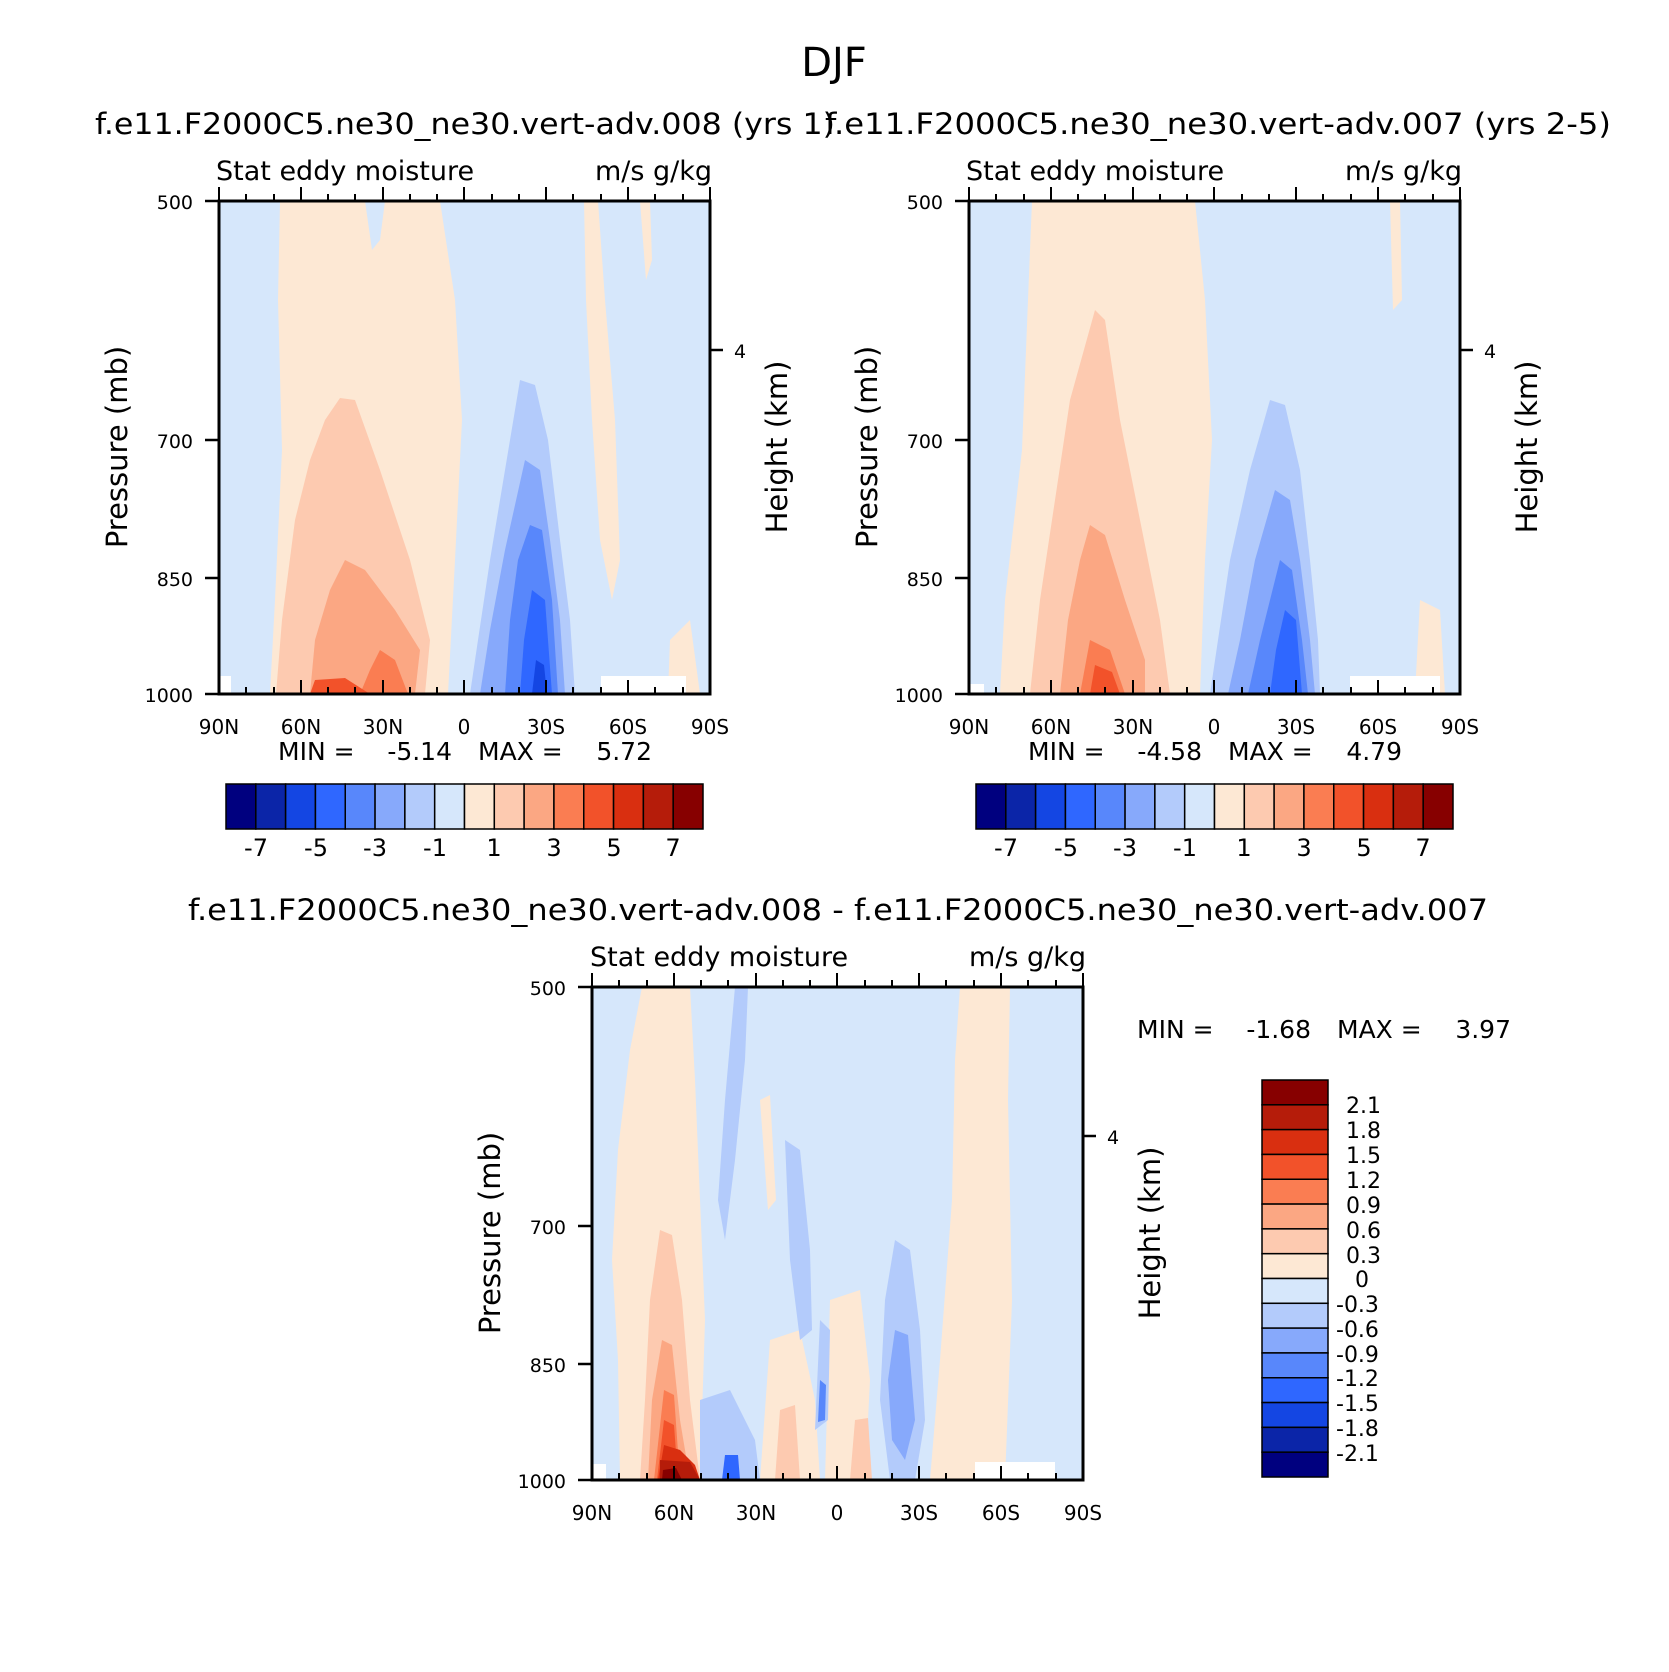 The image size is (1669, 1672). What do you see at coordinates (1363, 1106) in the screenshot?
I see `panel-3-colorbar-label: 2.1` at bounding box center [1363, 1106].